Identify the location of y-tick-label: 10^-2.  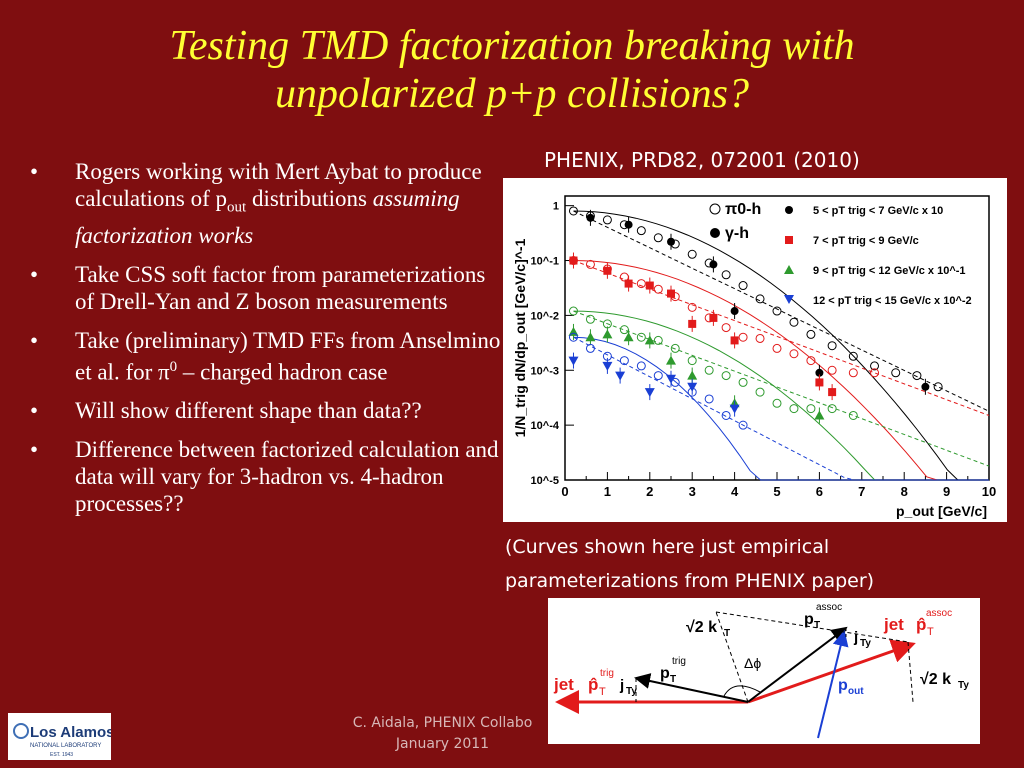
(545, 316).